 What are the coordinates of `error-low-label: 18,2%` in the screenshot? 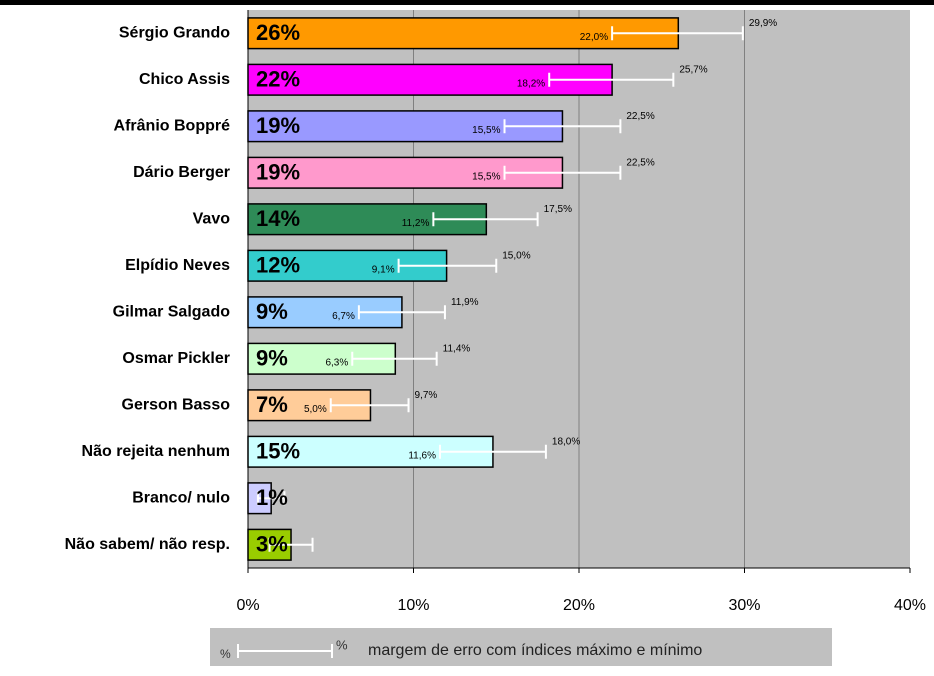 It's located at (531, 83).